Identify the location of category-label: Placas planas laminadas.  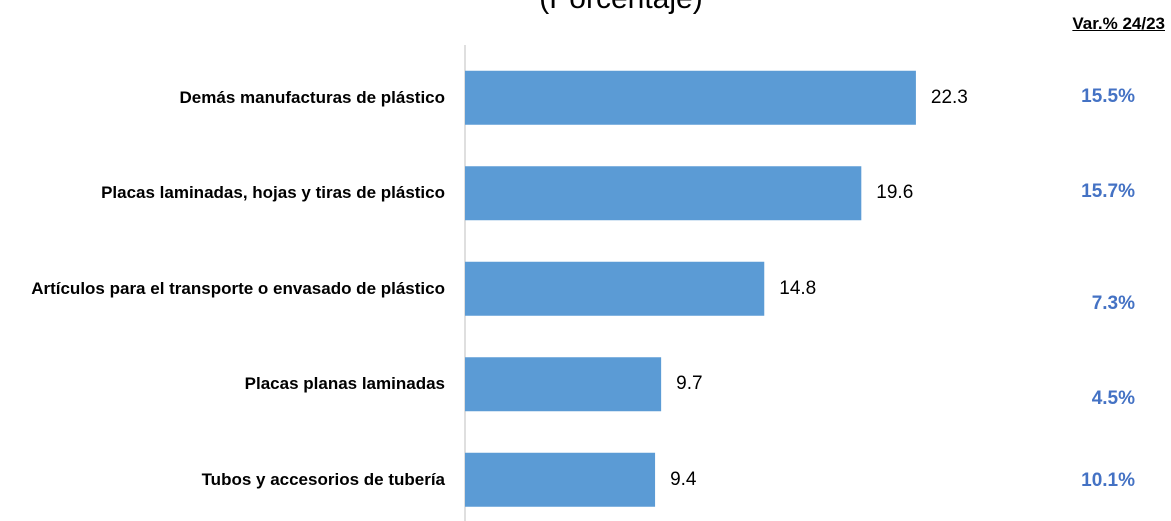
(345, 384).